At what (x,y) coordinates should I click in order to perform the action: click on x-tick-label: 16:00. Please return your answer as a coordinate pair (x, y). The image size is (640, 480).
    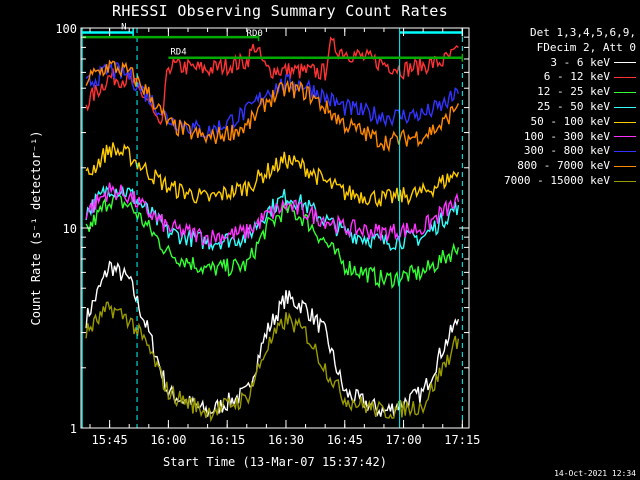
    Looking at the image, I should click on (168, 440).